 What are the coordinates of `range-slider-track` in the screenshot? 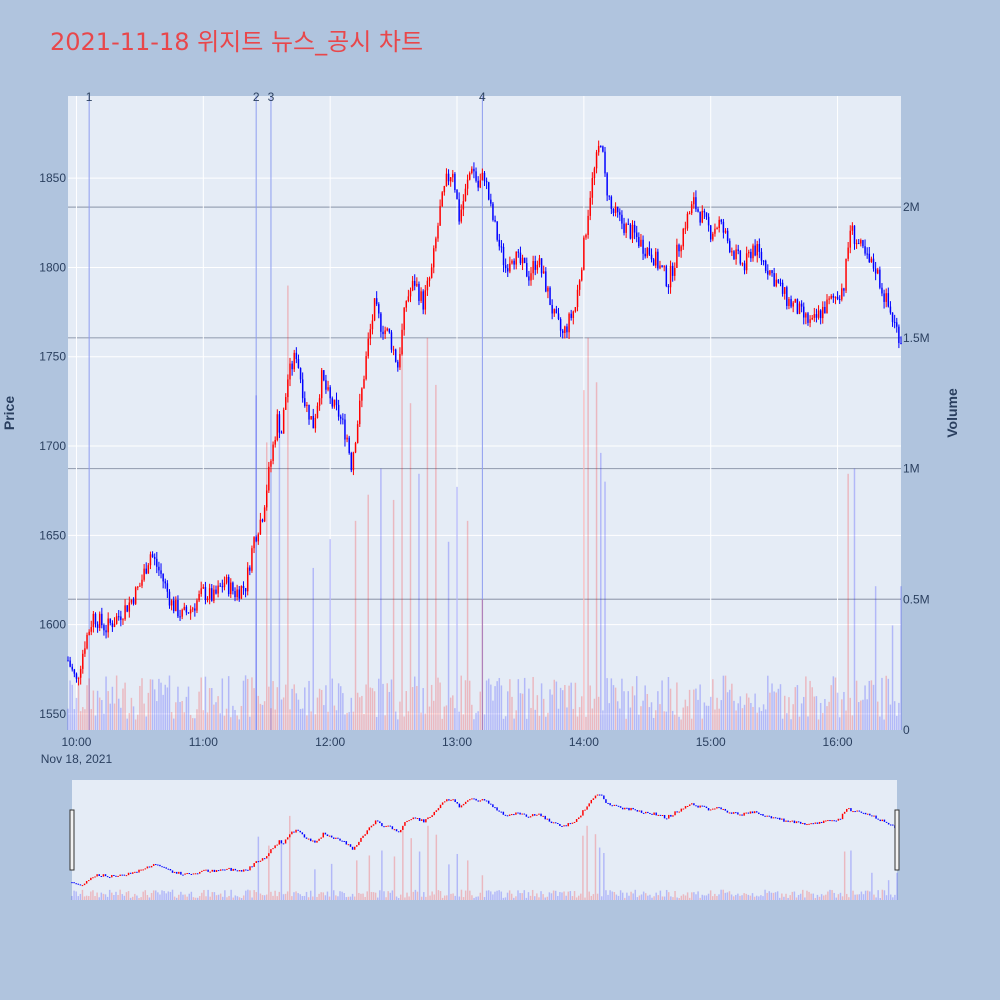 It's located at (484, 840).